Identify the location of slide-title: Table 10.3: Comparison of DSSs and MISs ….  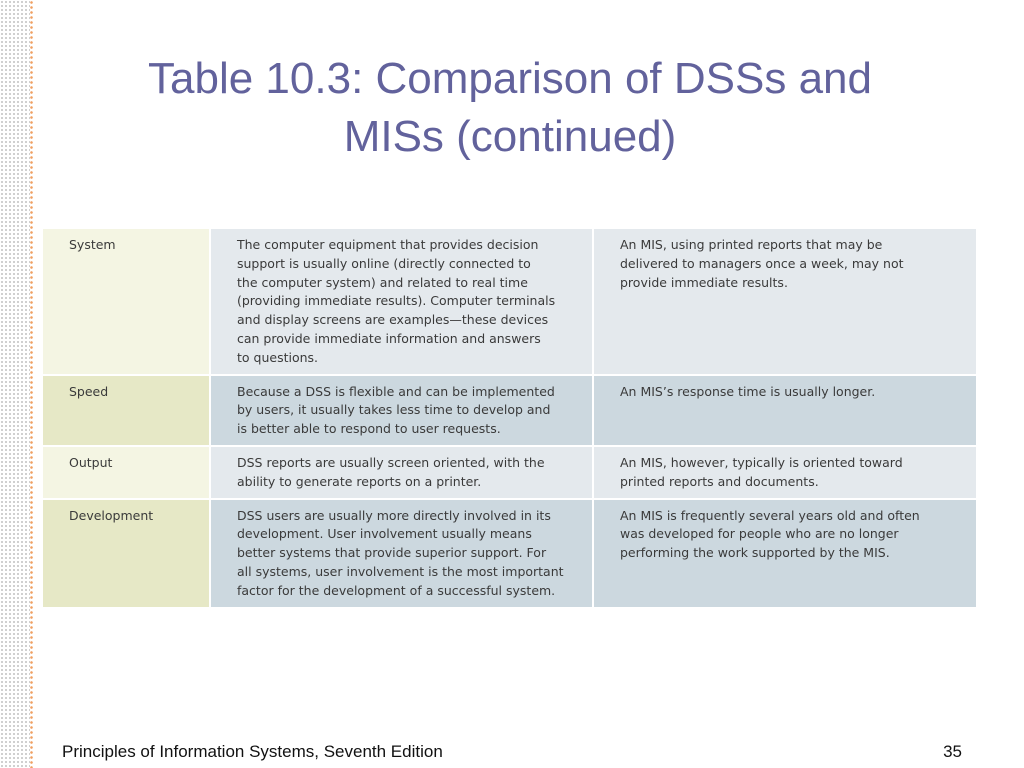
(510, 108).